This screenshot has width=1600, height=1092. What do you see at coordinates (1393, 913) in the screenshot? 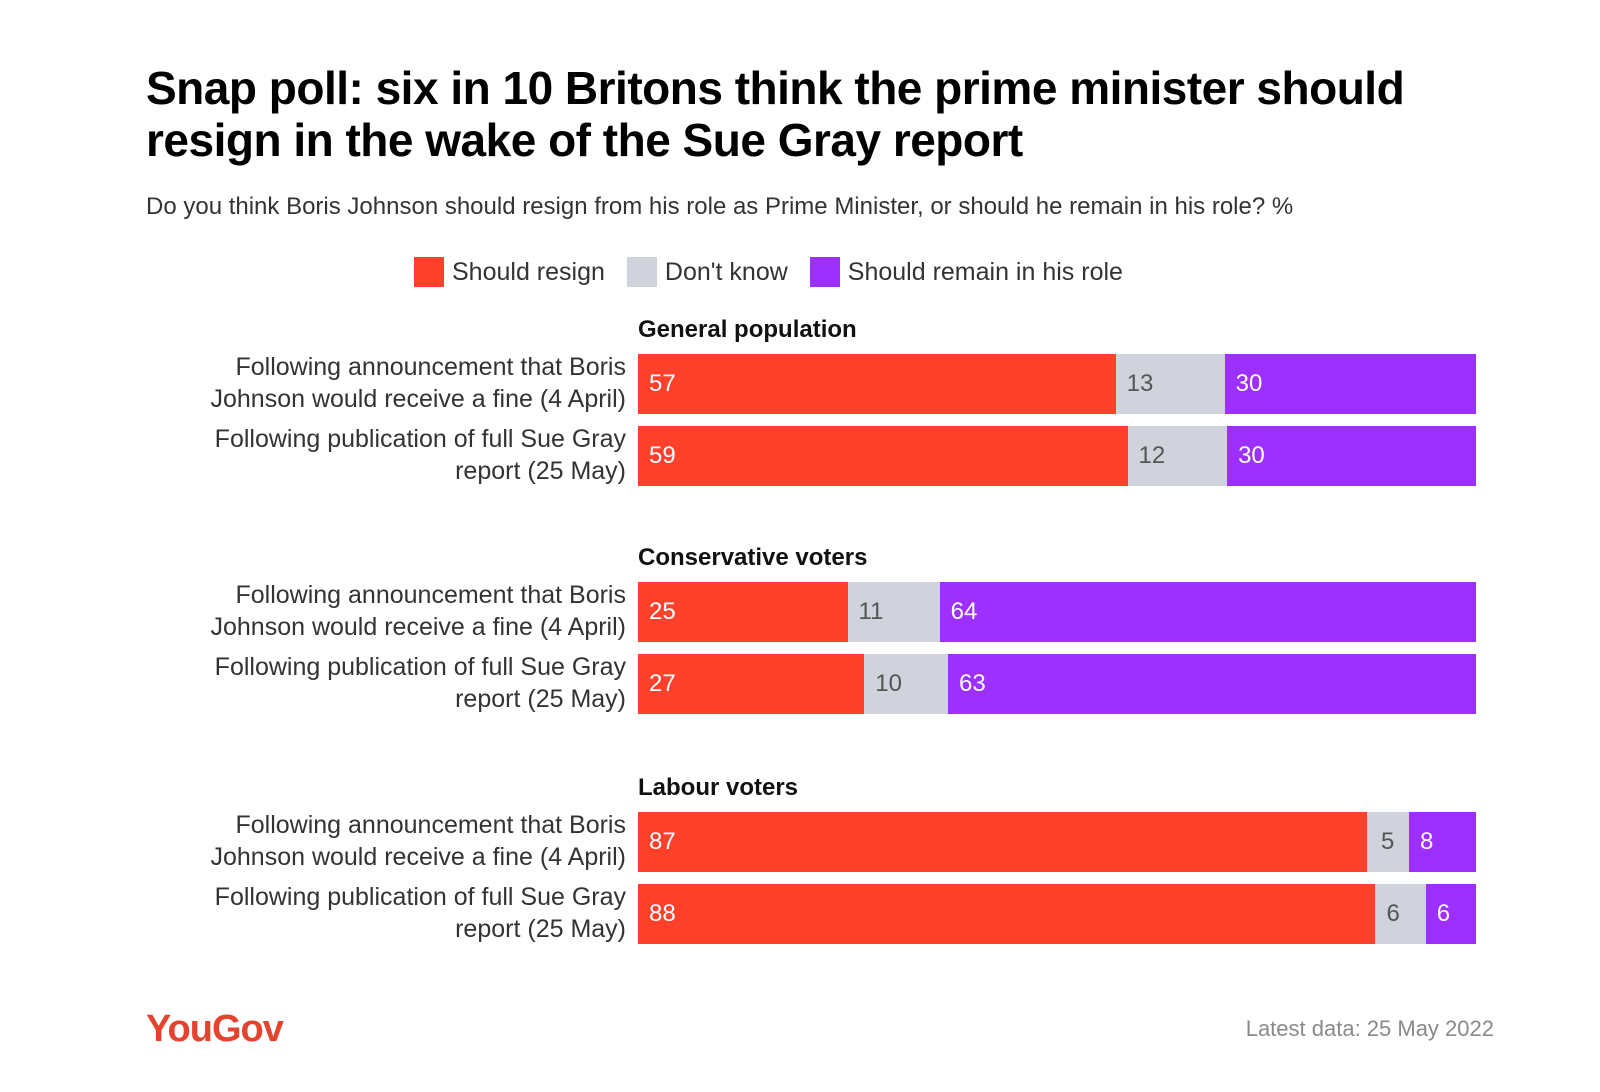
I see `data-label-dont-know: 6` at bounding box center [1393, 913].